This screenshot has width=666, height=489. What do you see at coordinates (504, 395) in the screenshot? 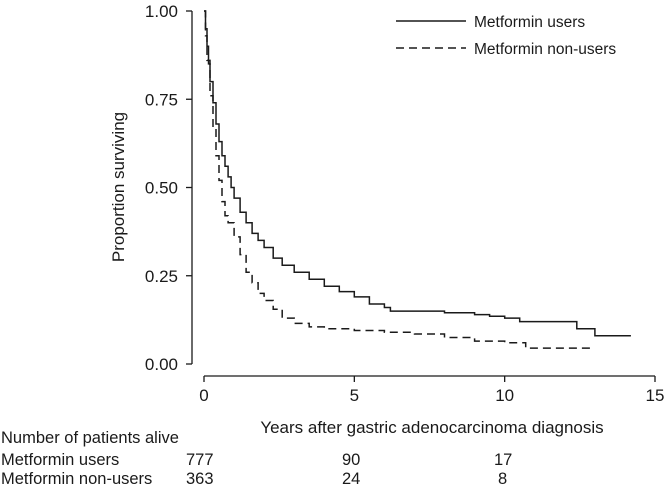
I see `x-tick-label: 10` at bounding box center [504, 395].